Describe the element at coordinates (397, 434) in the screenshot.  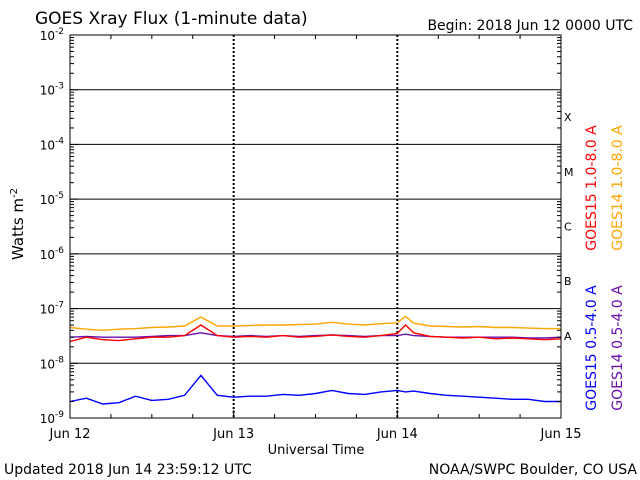
I see `x-tick-label: Jun 14` at that location.